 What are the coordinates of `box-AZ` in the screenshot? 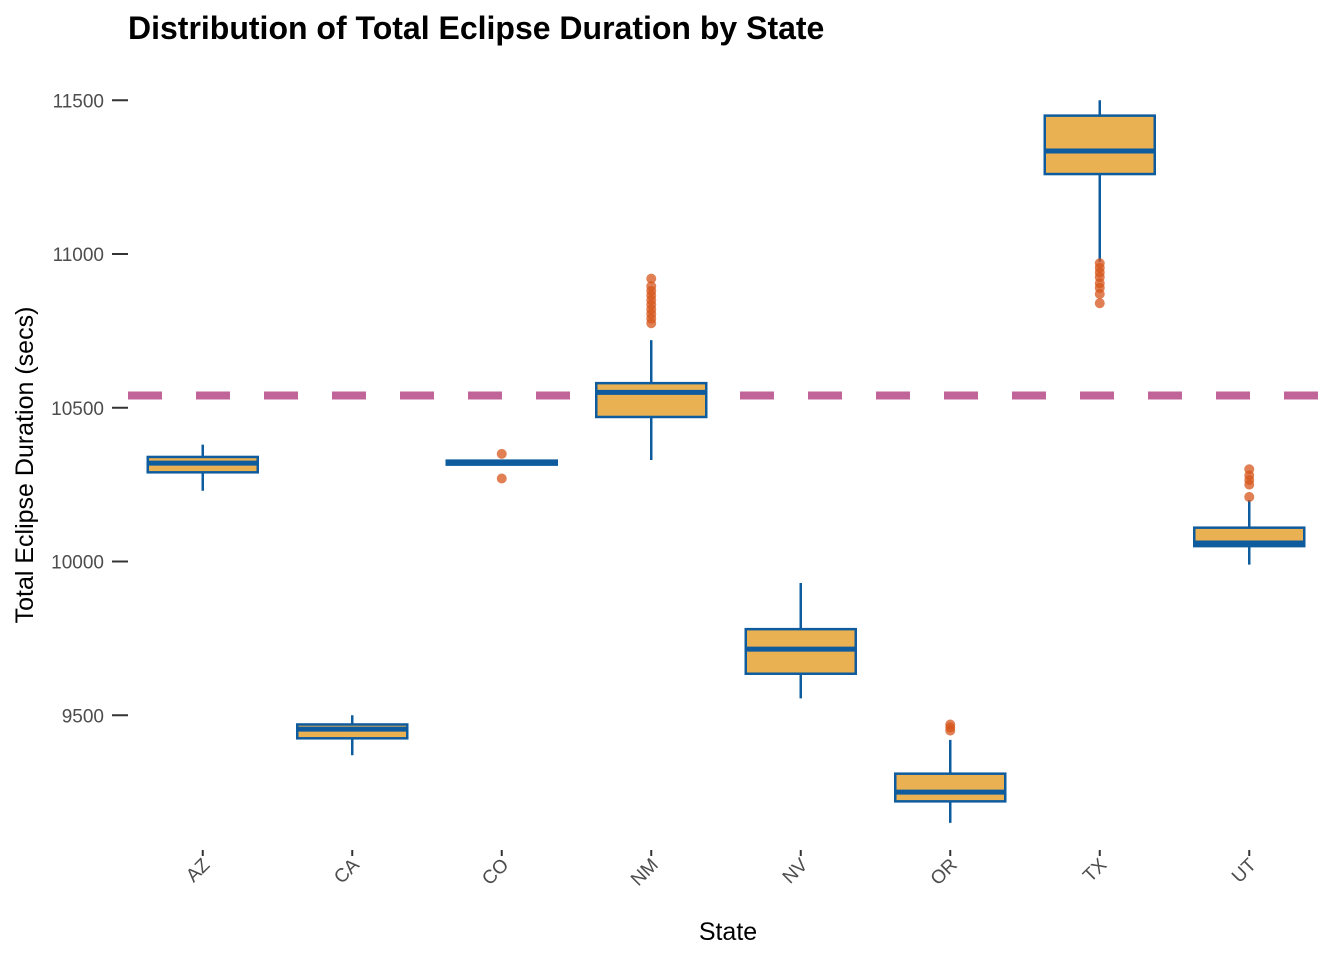 It's located at (202, 467).